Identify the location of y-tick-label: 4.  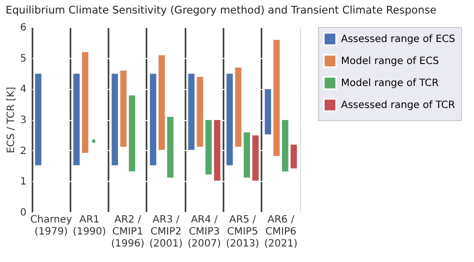
(23, 90).